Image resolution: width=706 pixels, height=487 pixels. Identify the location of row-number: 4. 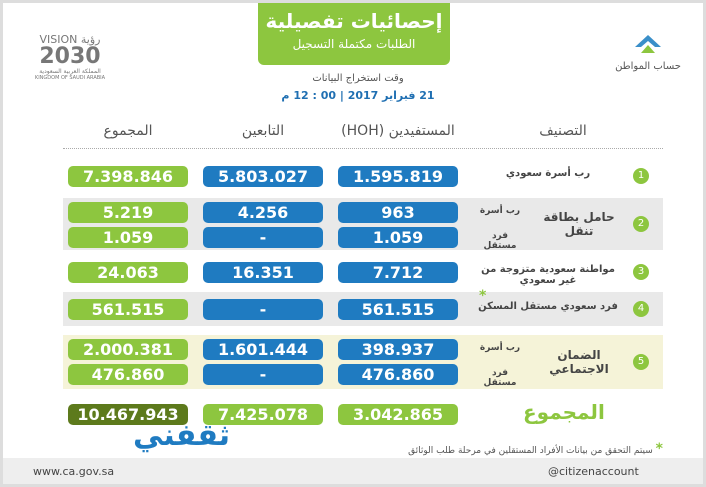
(641, 309).